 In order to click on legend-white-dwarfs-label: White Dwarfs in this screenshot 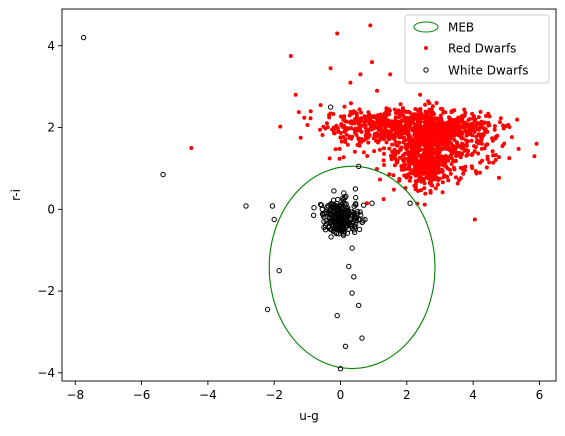, I will do `click(488, 71)`.